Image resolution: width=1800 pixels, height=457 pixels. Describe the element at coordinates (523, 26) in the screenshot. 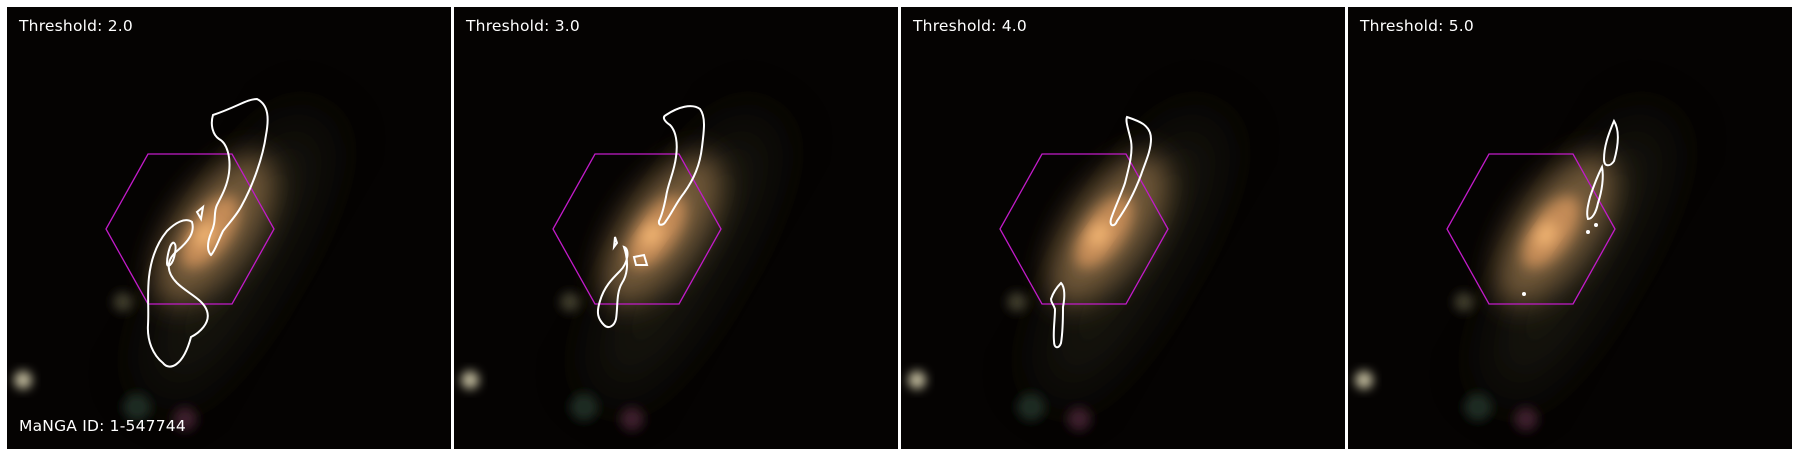

I see `threshold-label: Threshold: 3.0` at that location.